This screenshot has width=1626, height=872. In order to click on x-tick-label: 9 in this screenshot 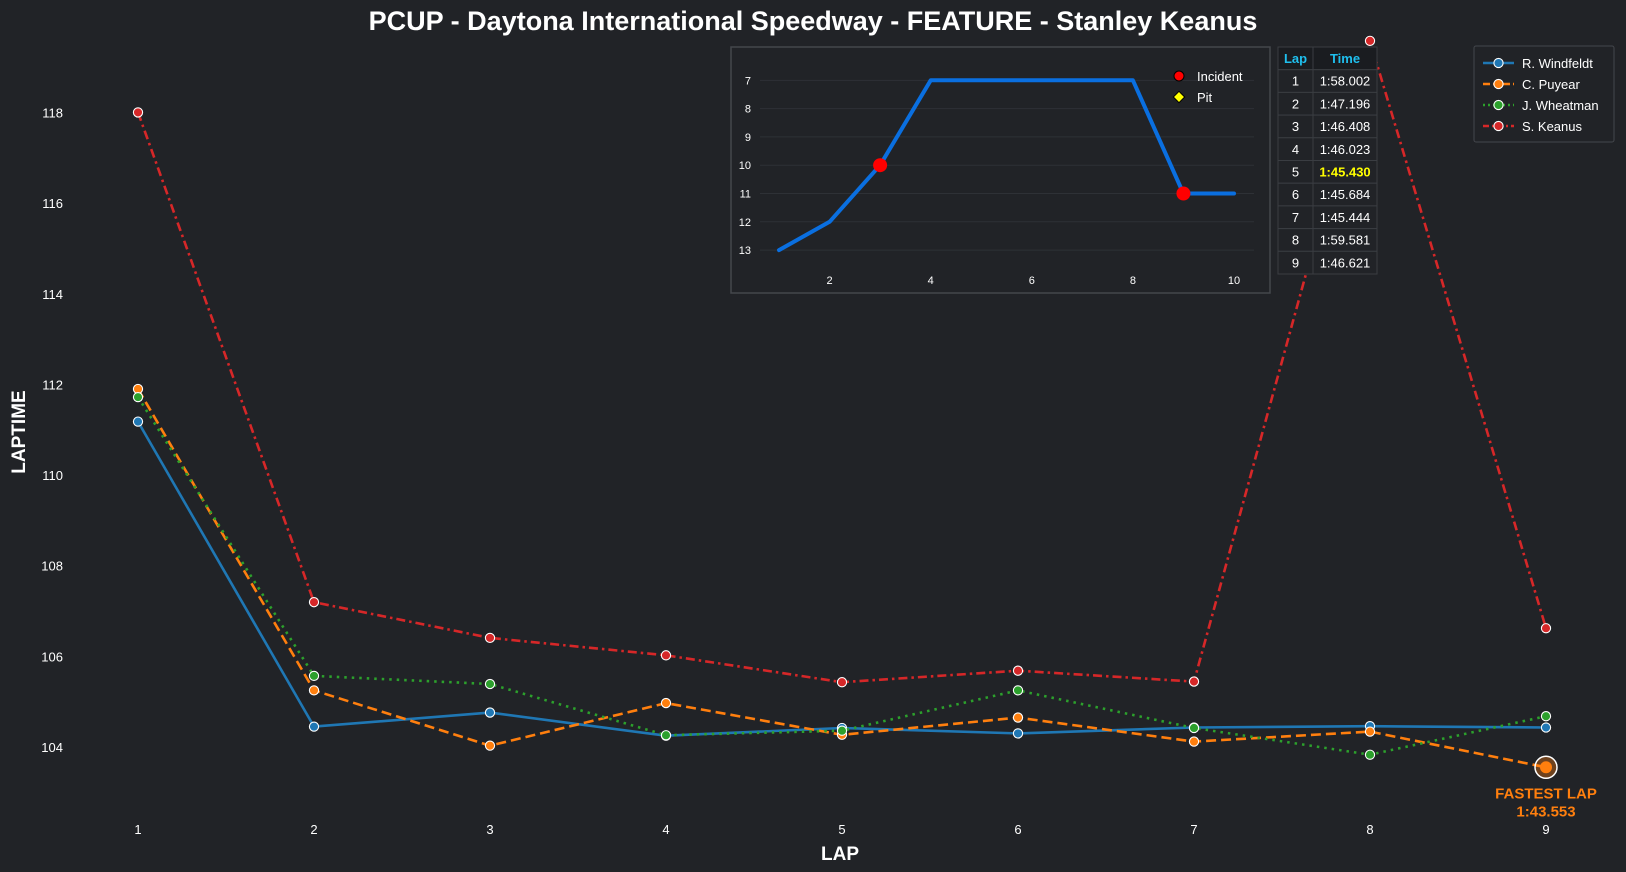, I will do `click(1545, 829)`.